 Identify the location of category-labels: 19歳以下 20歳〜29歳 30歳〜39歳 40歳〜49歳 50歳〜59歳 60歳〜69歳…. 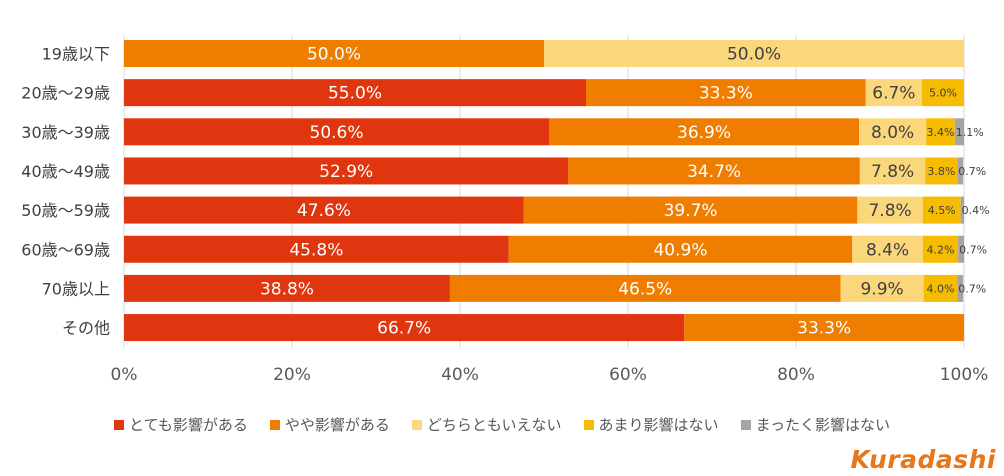
(65, 191).